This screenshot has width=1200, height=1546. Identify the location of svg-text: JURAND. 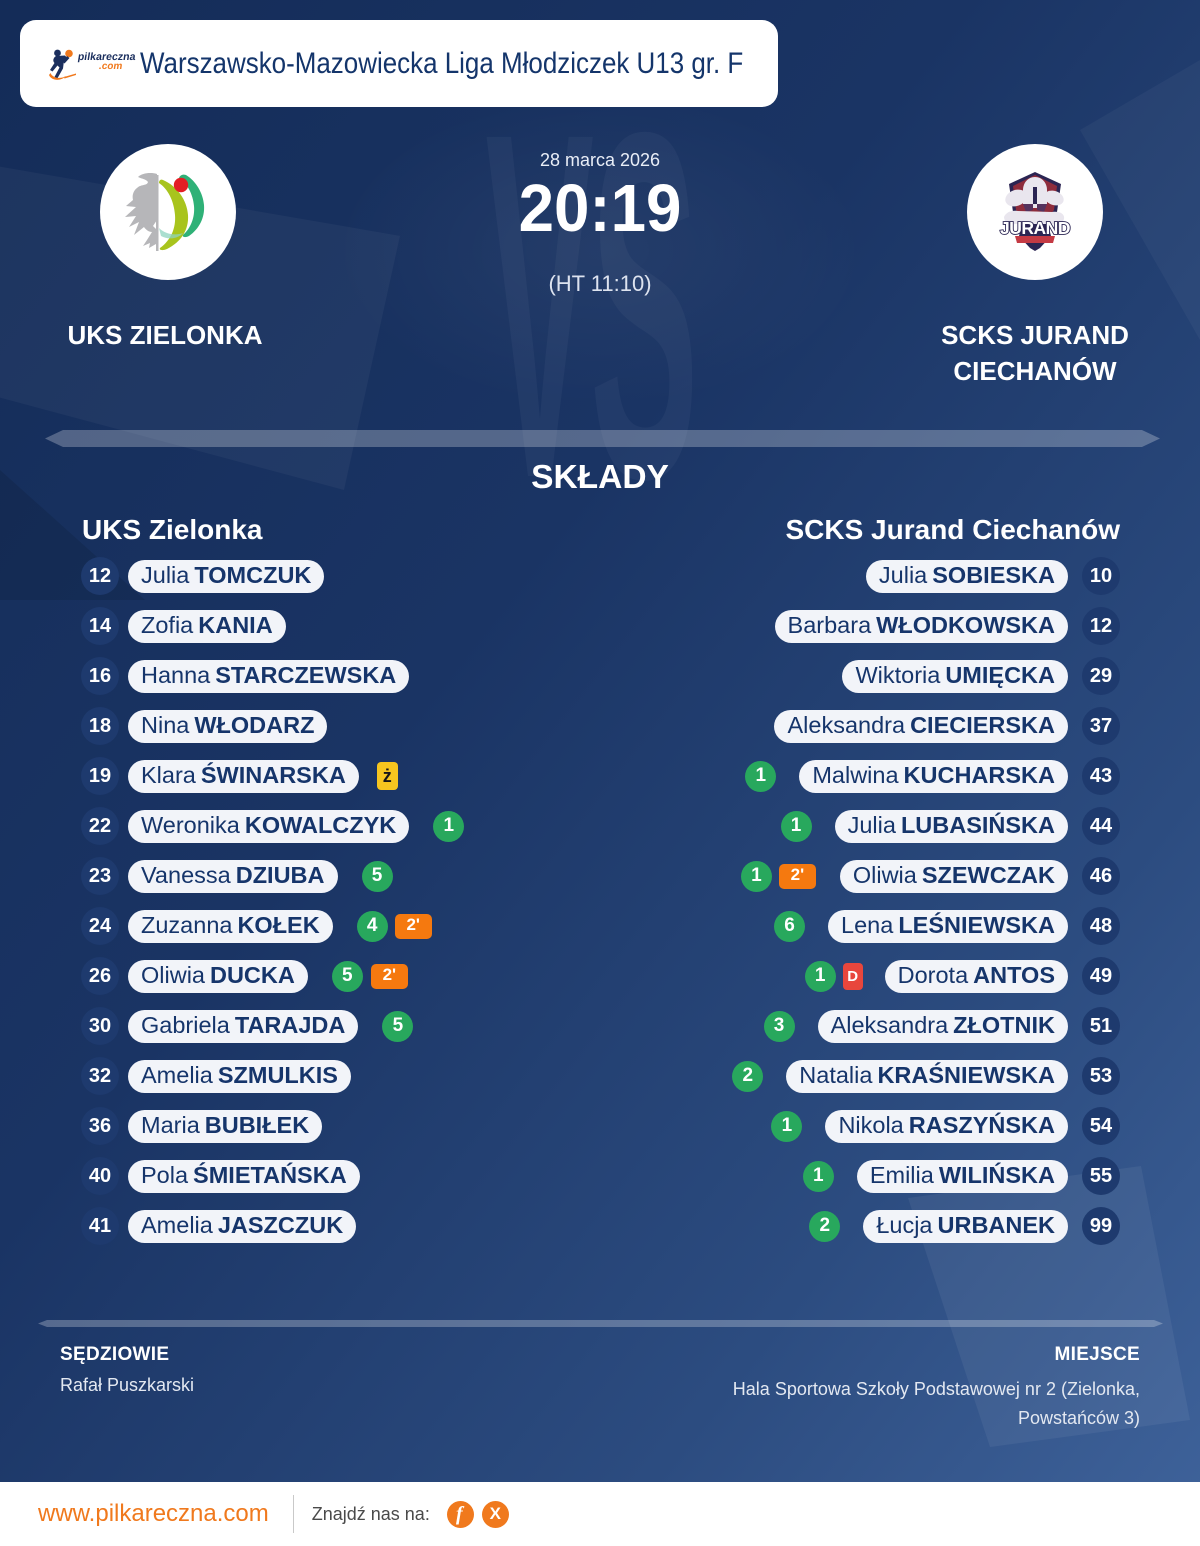
(1035, 228).